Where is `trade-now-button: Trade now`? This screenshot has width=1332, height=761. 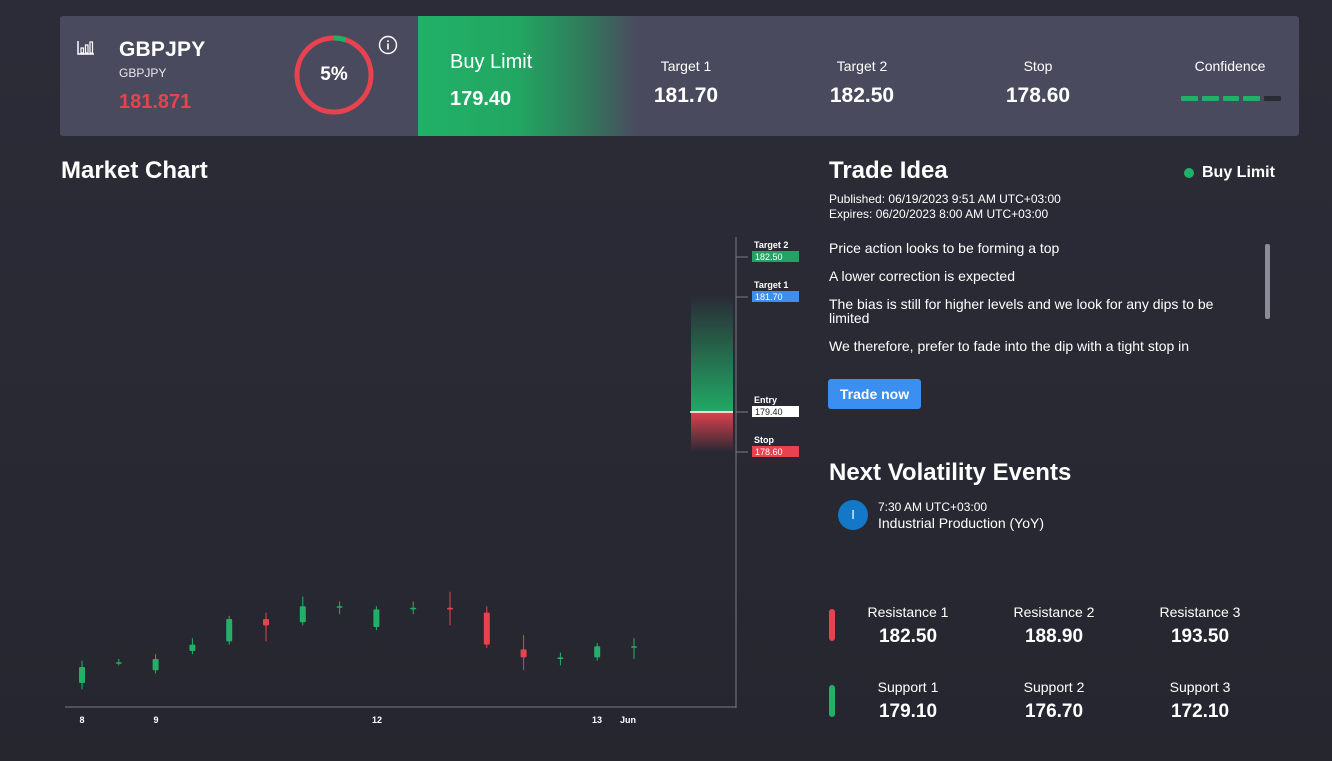 trade-now-button: Trade now is located at coordinates (874, 394).